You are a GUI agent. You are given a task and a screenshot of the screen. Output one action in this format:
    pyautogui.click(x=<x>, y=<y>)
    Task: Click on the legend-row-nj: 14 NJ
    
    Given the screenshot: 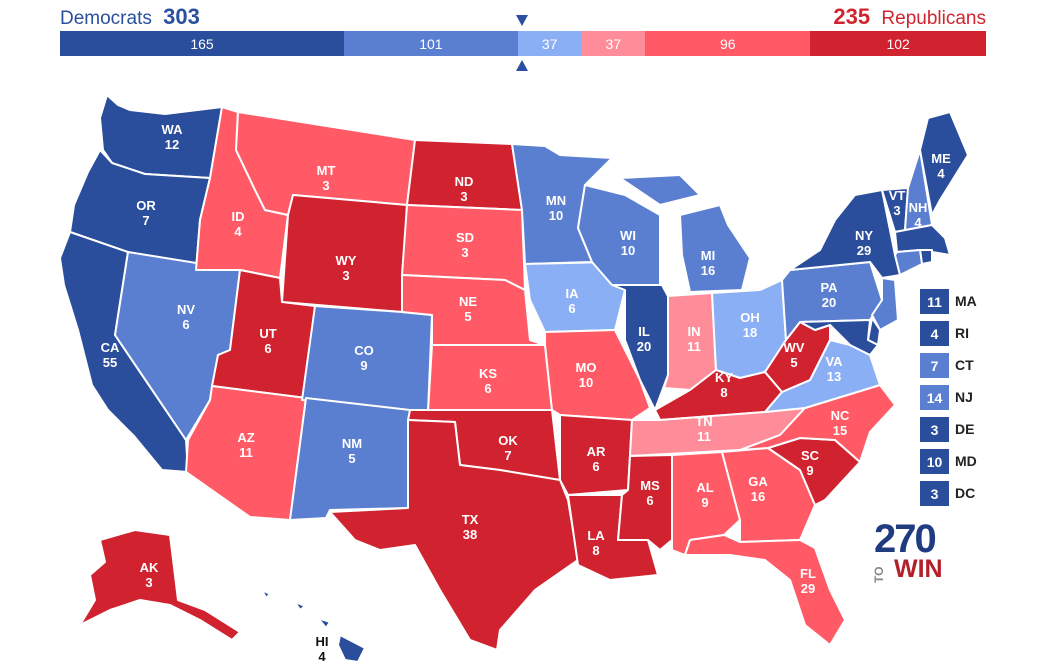 What is the action you would take?
    pyautogui.click(x=970, y=398)
    